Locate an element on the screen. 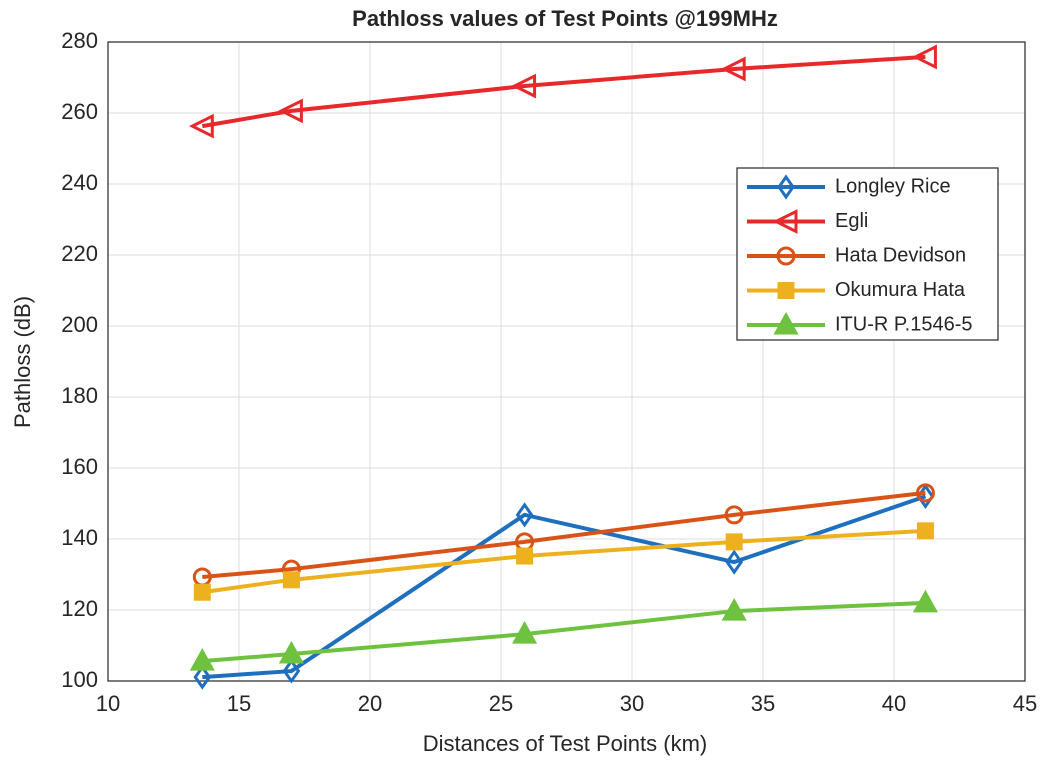 The image size is (1052, 763). x-tick-label: 45 is located at coordinates (1025, 703).